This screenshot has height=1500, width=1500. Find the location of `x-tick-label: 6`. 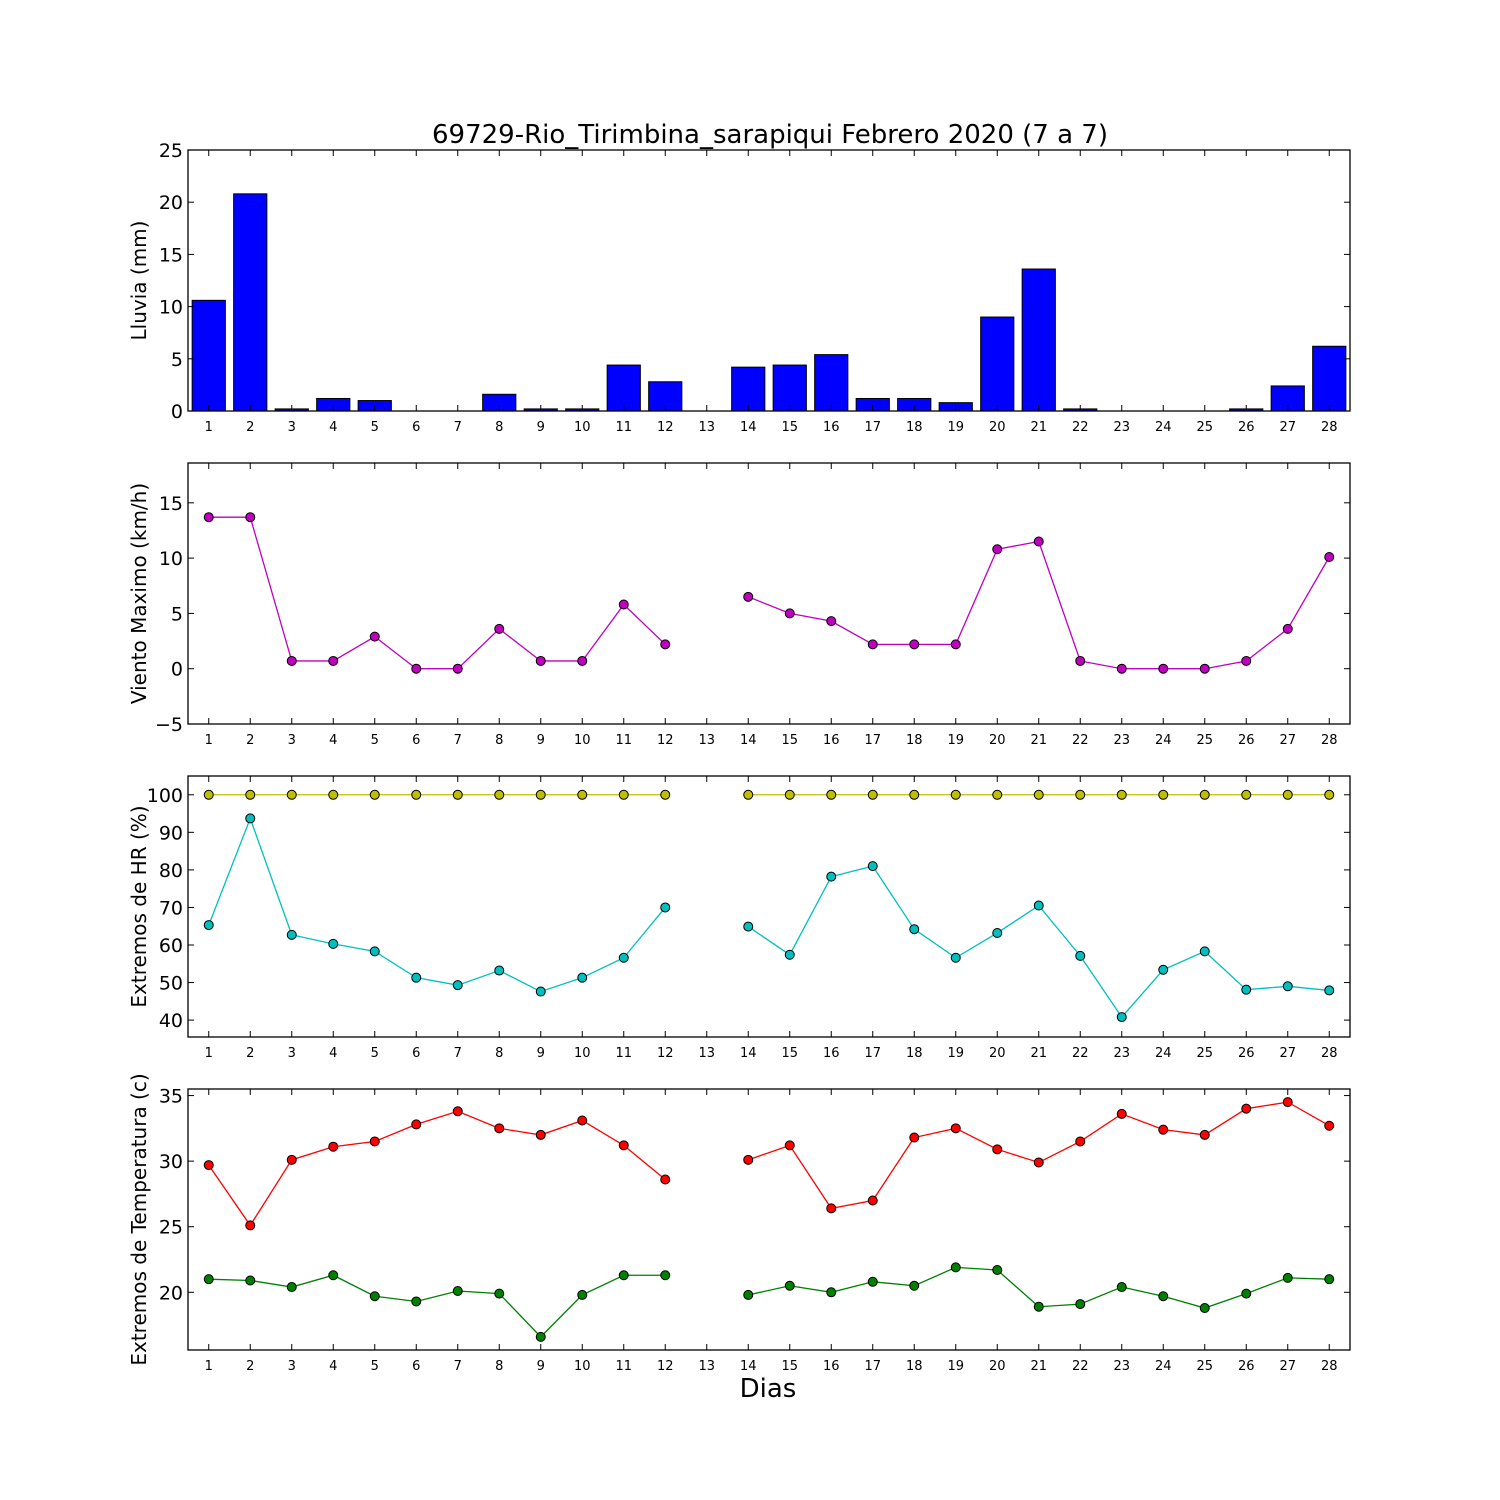

x-tick-label: 6 is located at coordinates (416, 427).